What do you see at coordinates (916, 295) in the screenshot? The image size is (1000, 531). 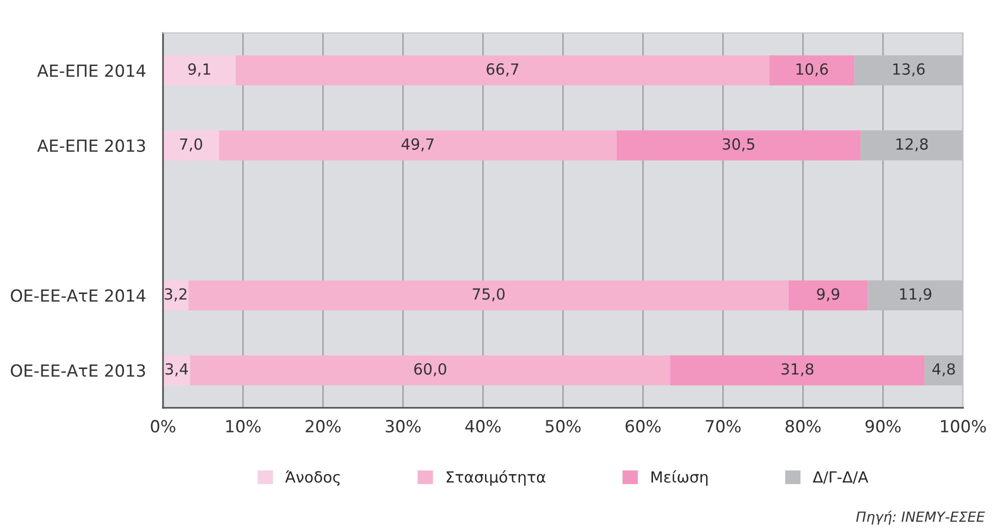 I see `data-label: 11,9` at bounding box center [916, 295].